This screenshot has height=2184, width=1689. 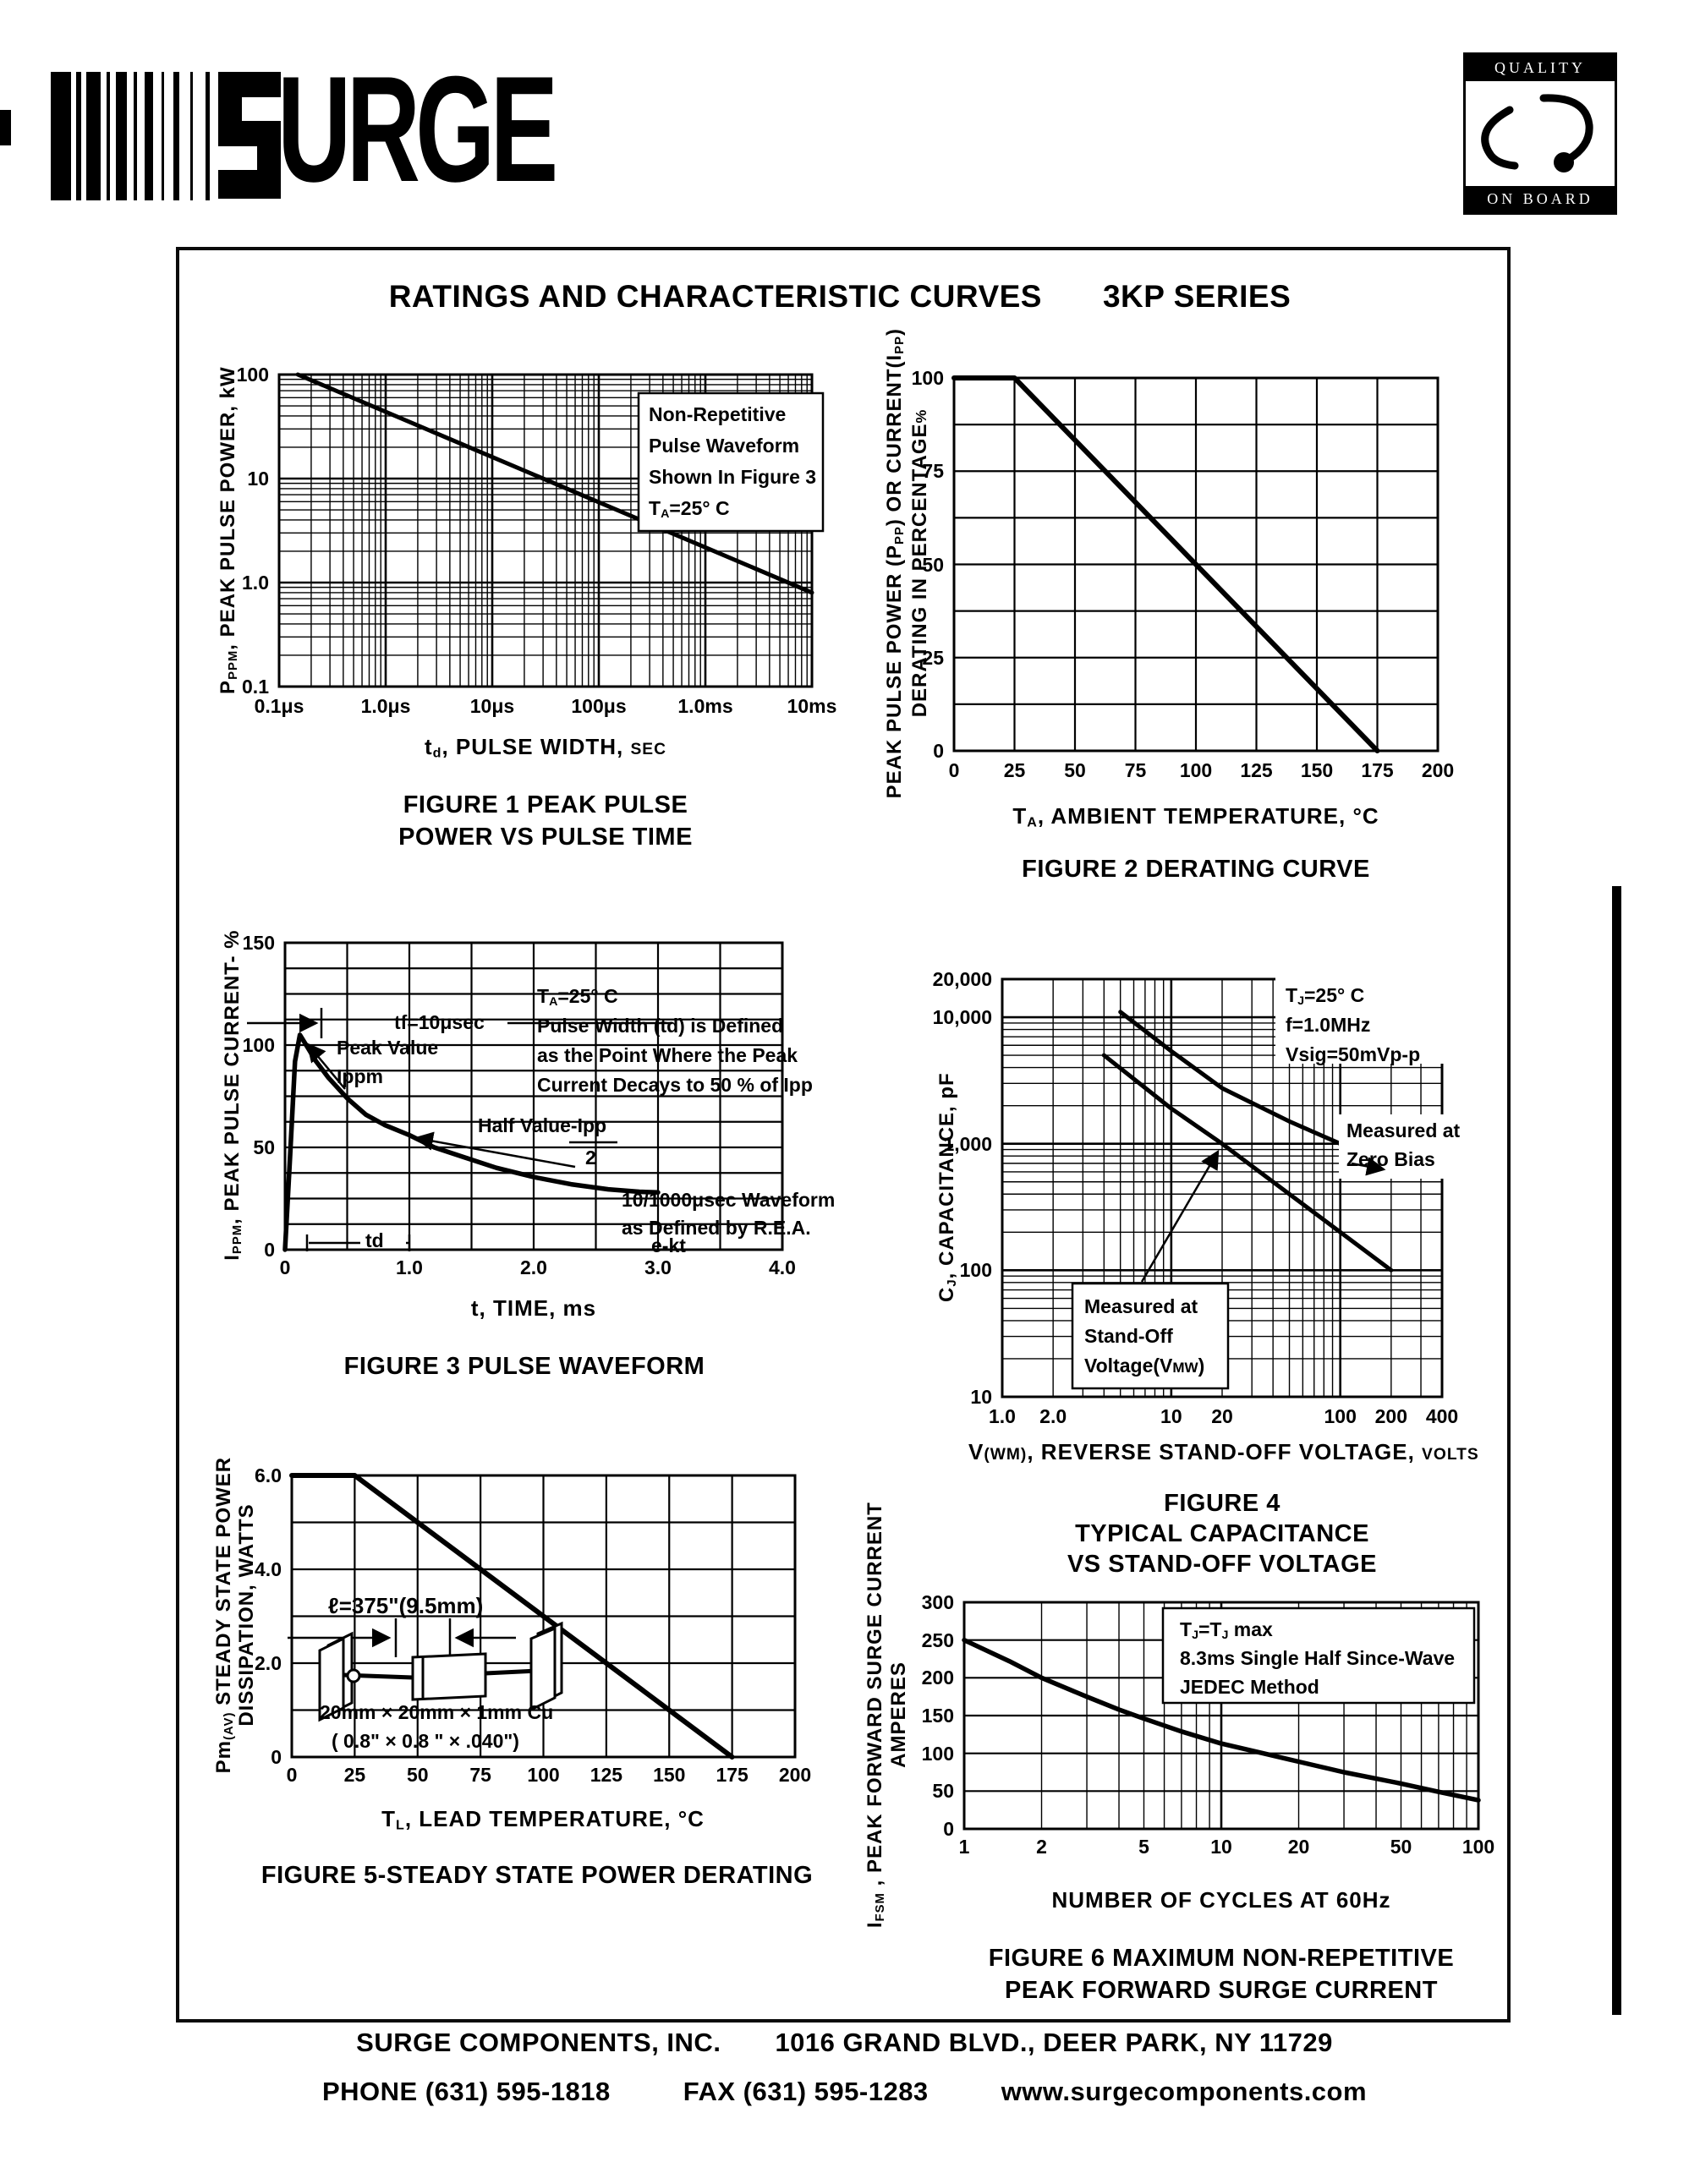 I want to click on annotation-line: Shown In Figure 3, so click(x=733, y=477).